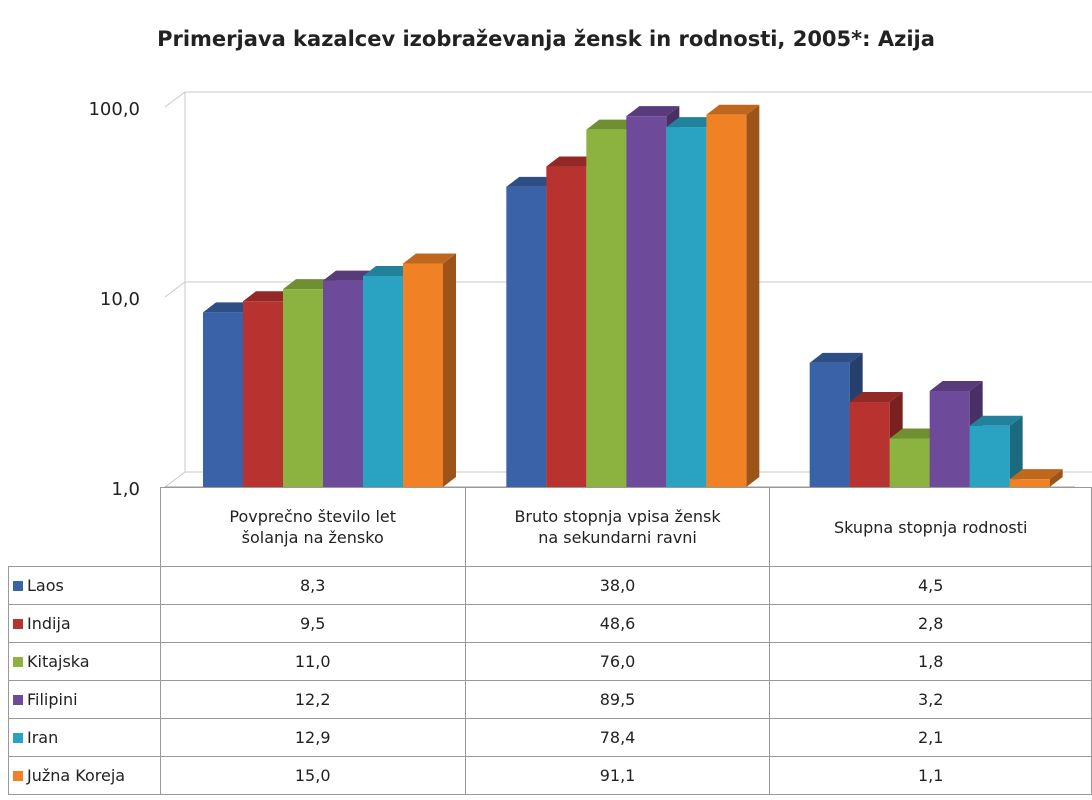  Describe the element at coordinates (84, 623) in the screenshot. I see `legend-cell: Indija` at that location.